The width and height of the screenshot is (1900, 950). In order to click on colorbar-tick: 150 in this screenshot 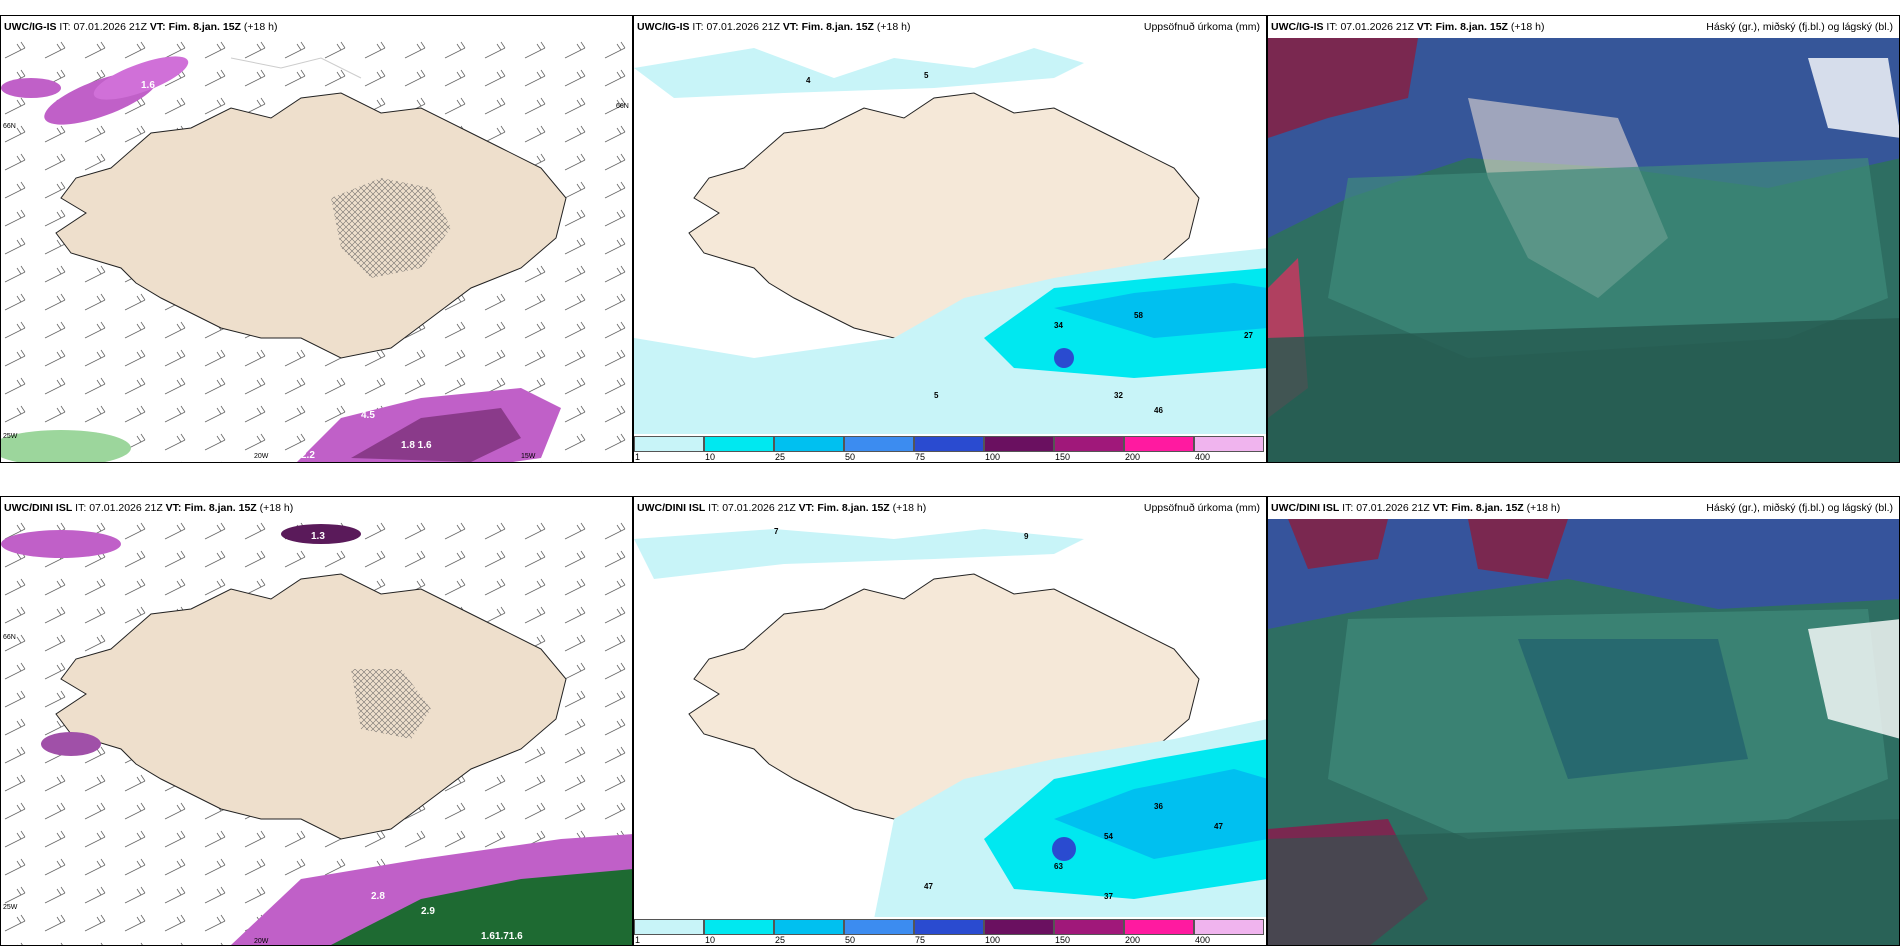, I will do `click(1063, 940)`.